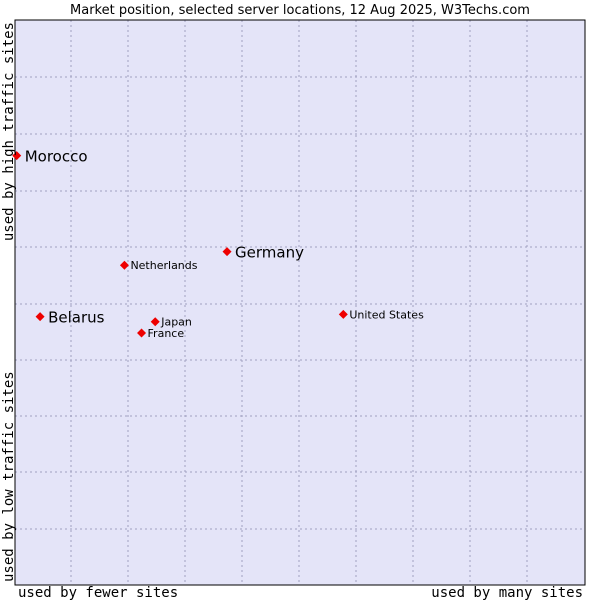 The width and height of the screenshot is (600, 600). I want to click on x-axis-label-right: used by many sites, so click(507, 592).